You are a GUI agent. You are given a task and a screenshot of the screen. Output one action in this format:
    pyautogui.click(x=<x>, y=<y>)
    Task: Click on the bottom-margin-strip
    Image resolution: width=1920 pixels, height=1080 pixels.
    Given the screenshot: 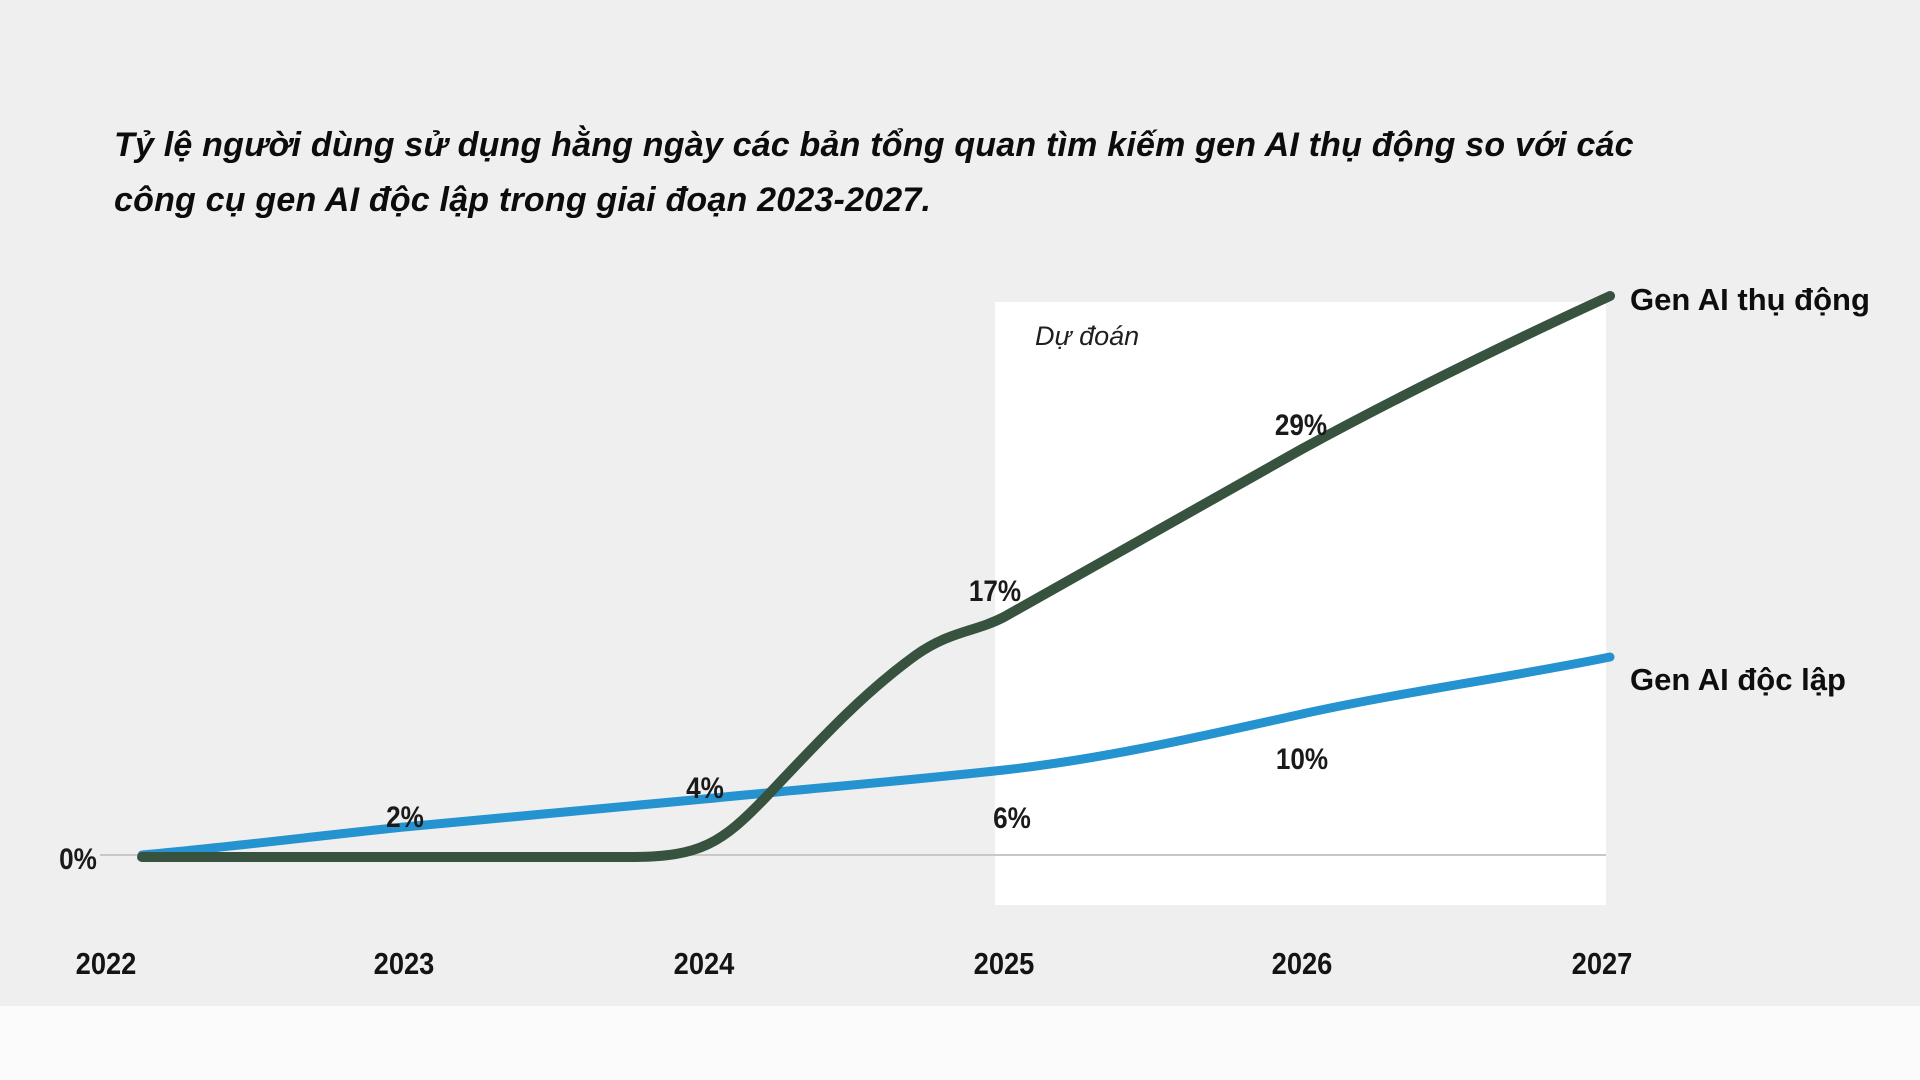 What is the action you would take?
    pyautogui.click(x=960, y=1043)
    